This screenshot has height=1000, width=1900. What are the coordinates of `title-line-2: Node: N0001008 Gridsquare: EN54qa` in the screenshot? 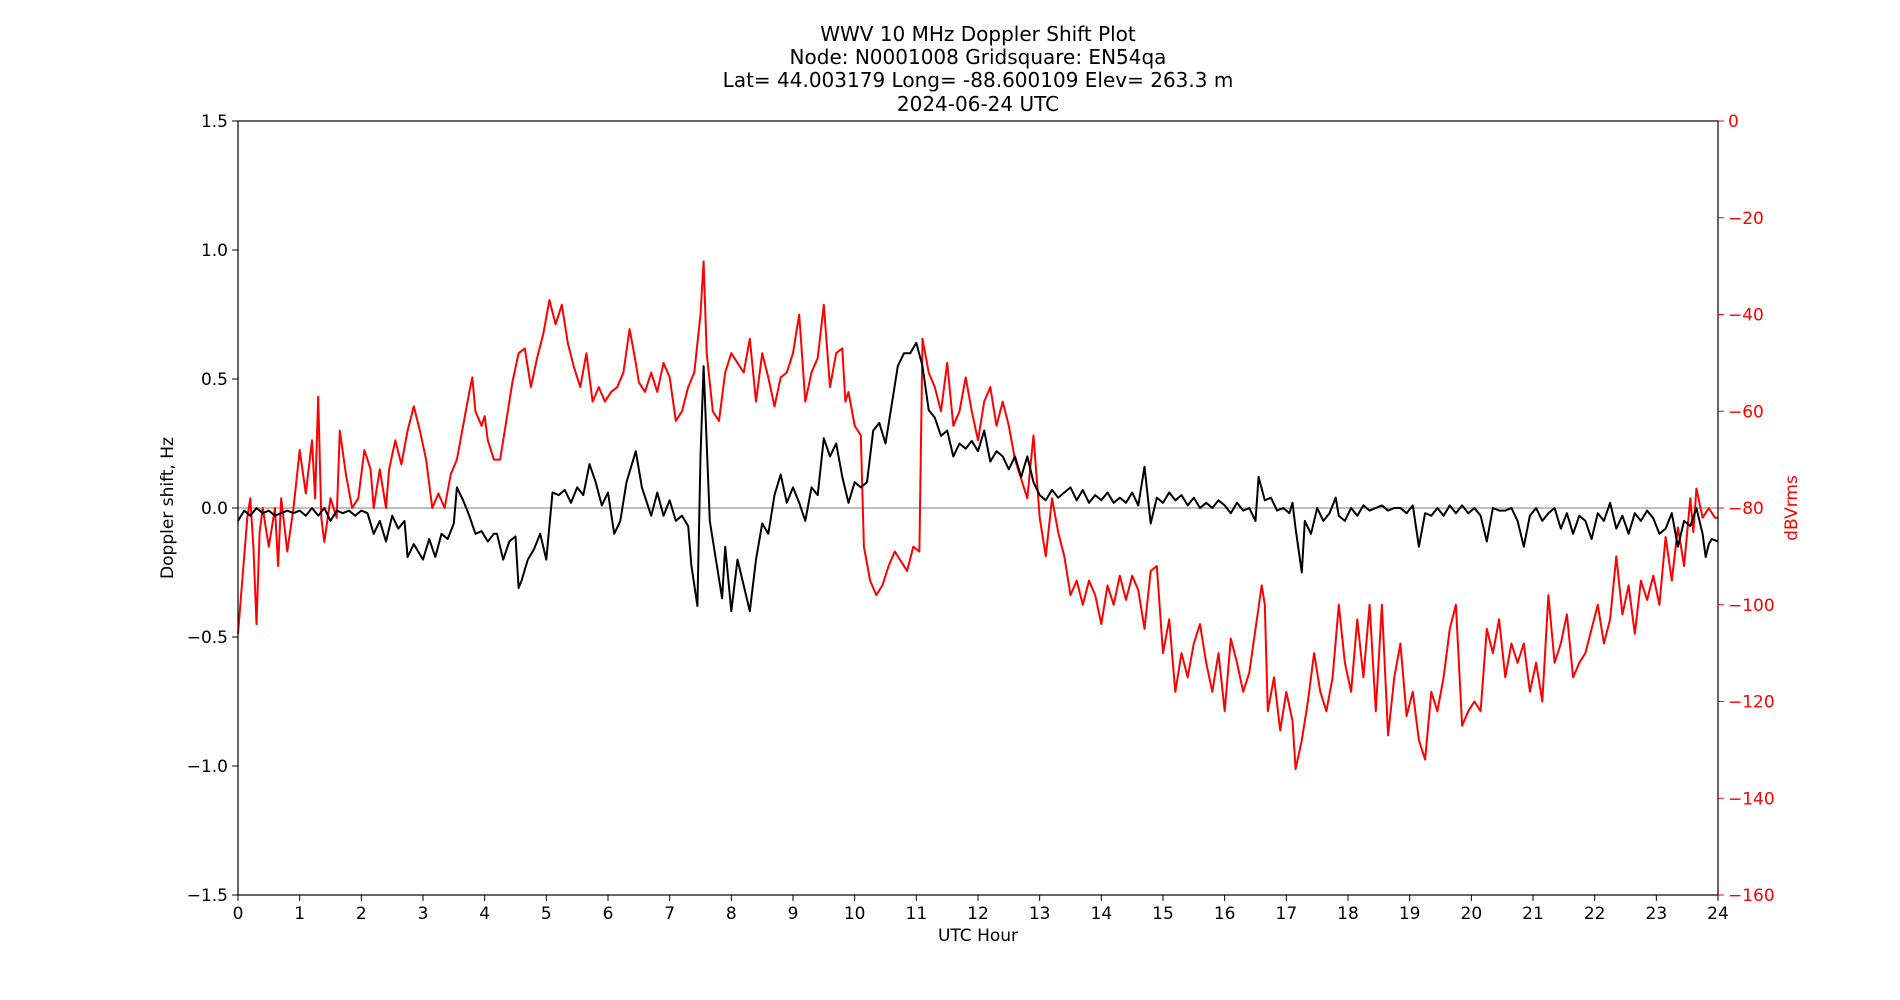 It's located at (978, 57).